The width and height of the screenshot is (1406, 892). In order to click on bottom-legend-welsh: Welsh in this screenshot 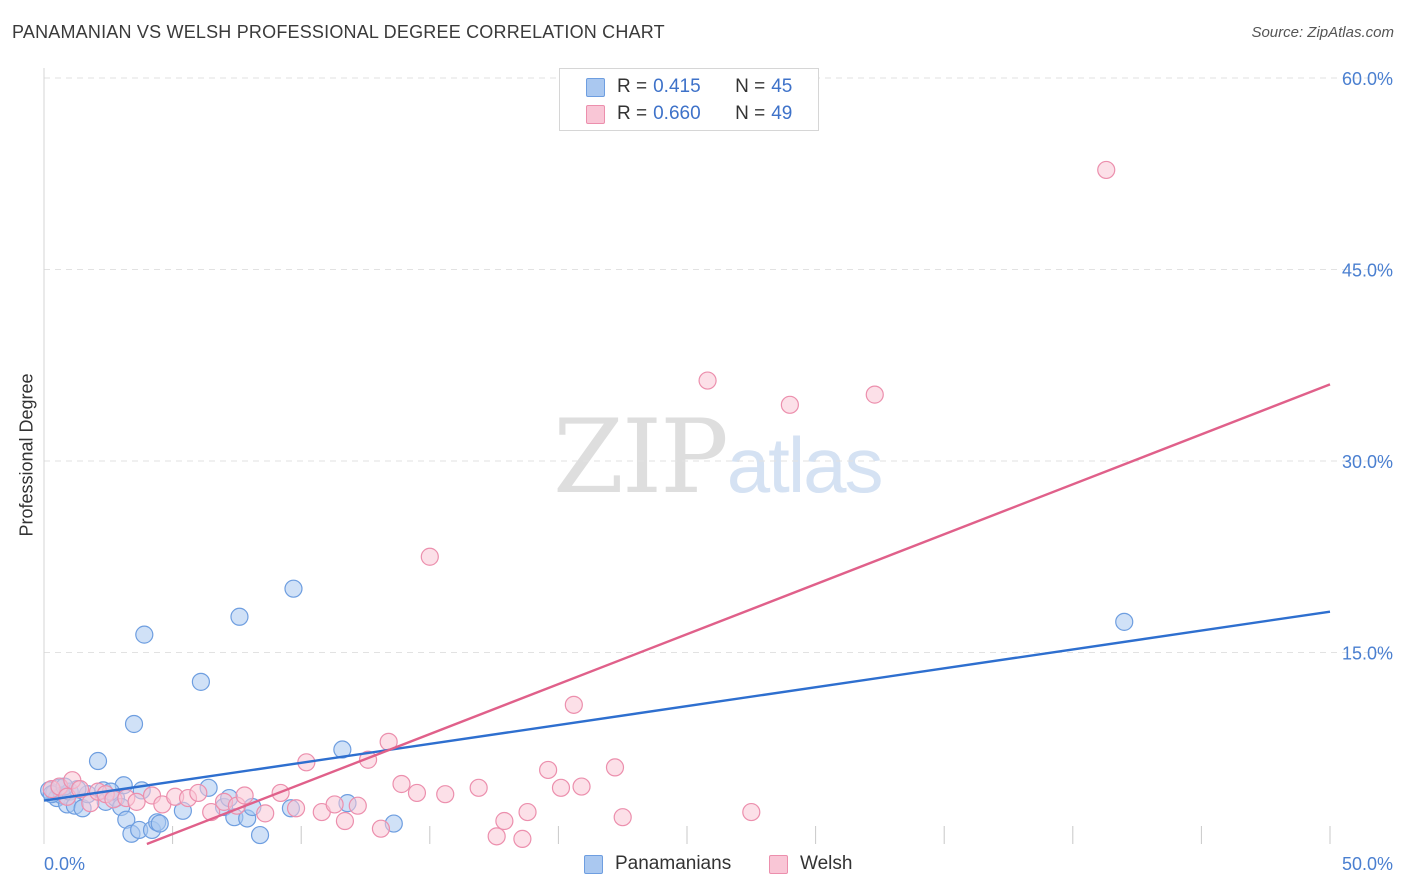, I will do `click(810, 864)`.